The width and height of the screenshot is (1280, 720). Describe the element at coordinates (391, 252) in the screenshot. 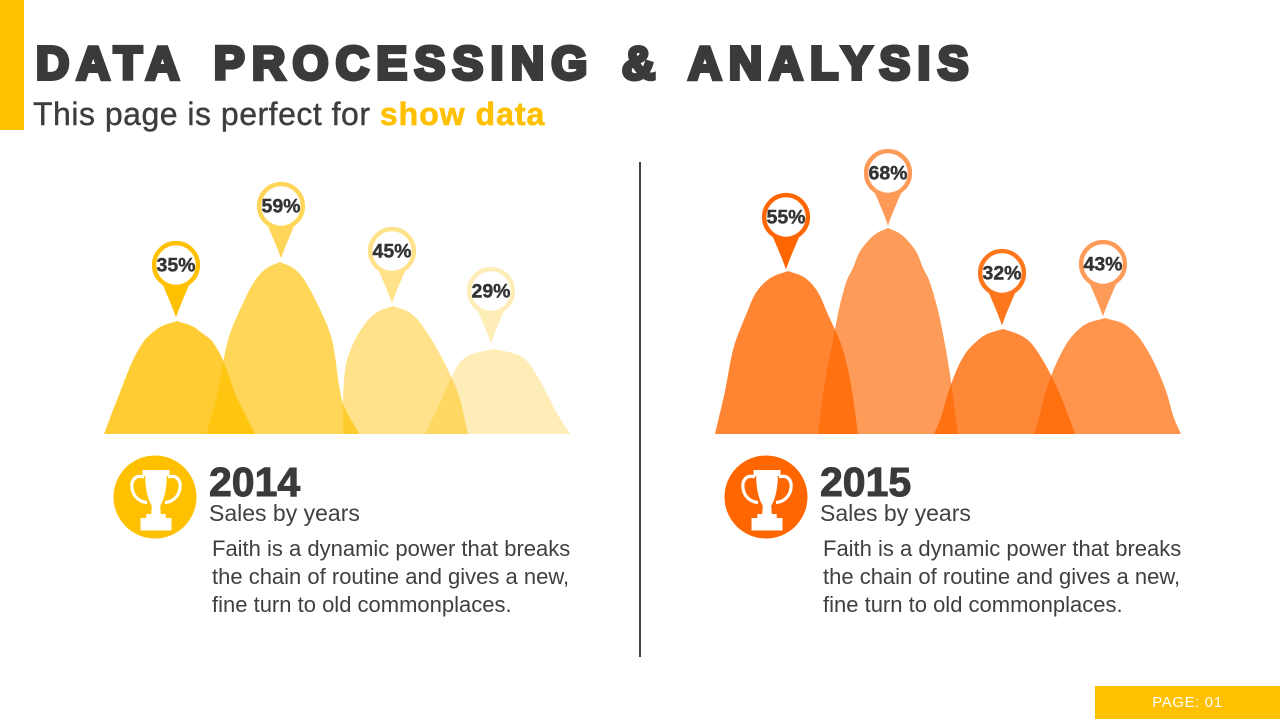

I see `svg-text: 45%` at that location.